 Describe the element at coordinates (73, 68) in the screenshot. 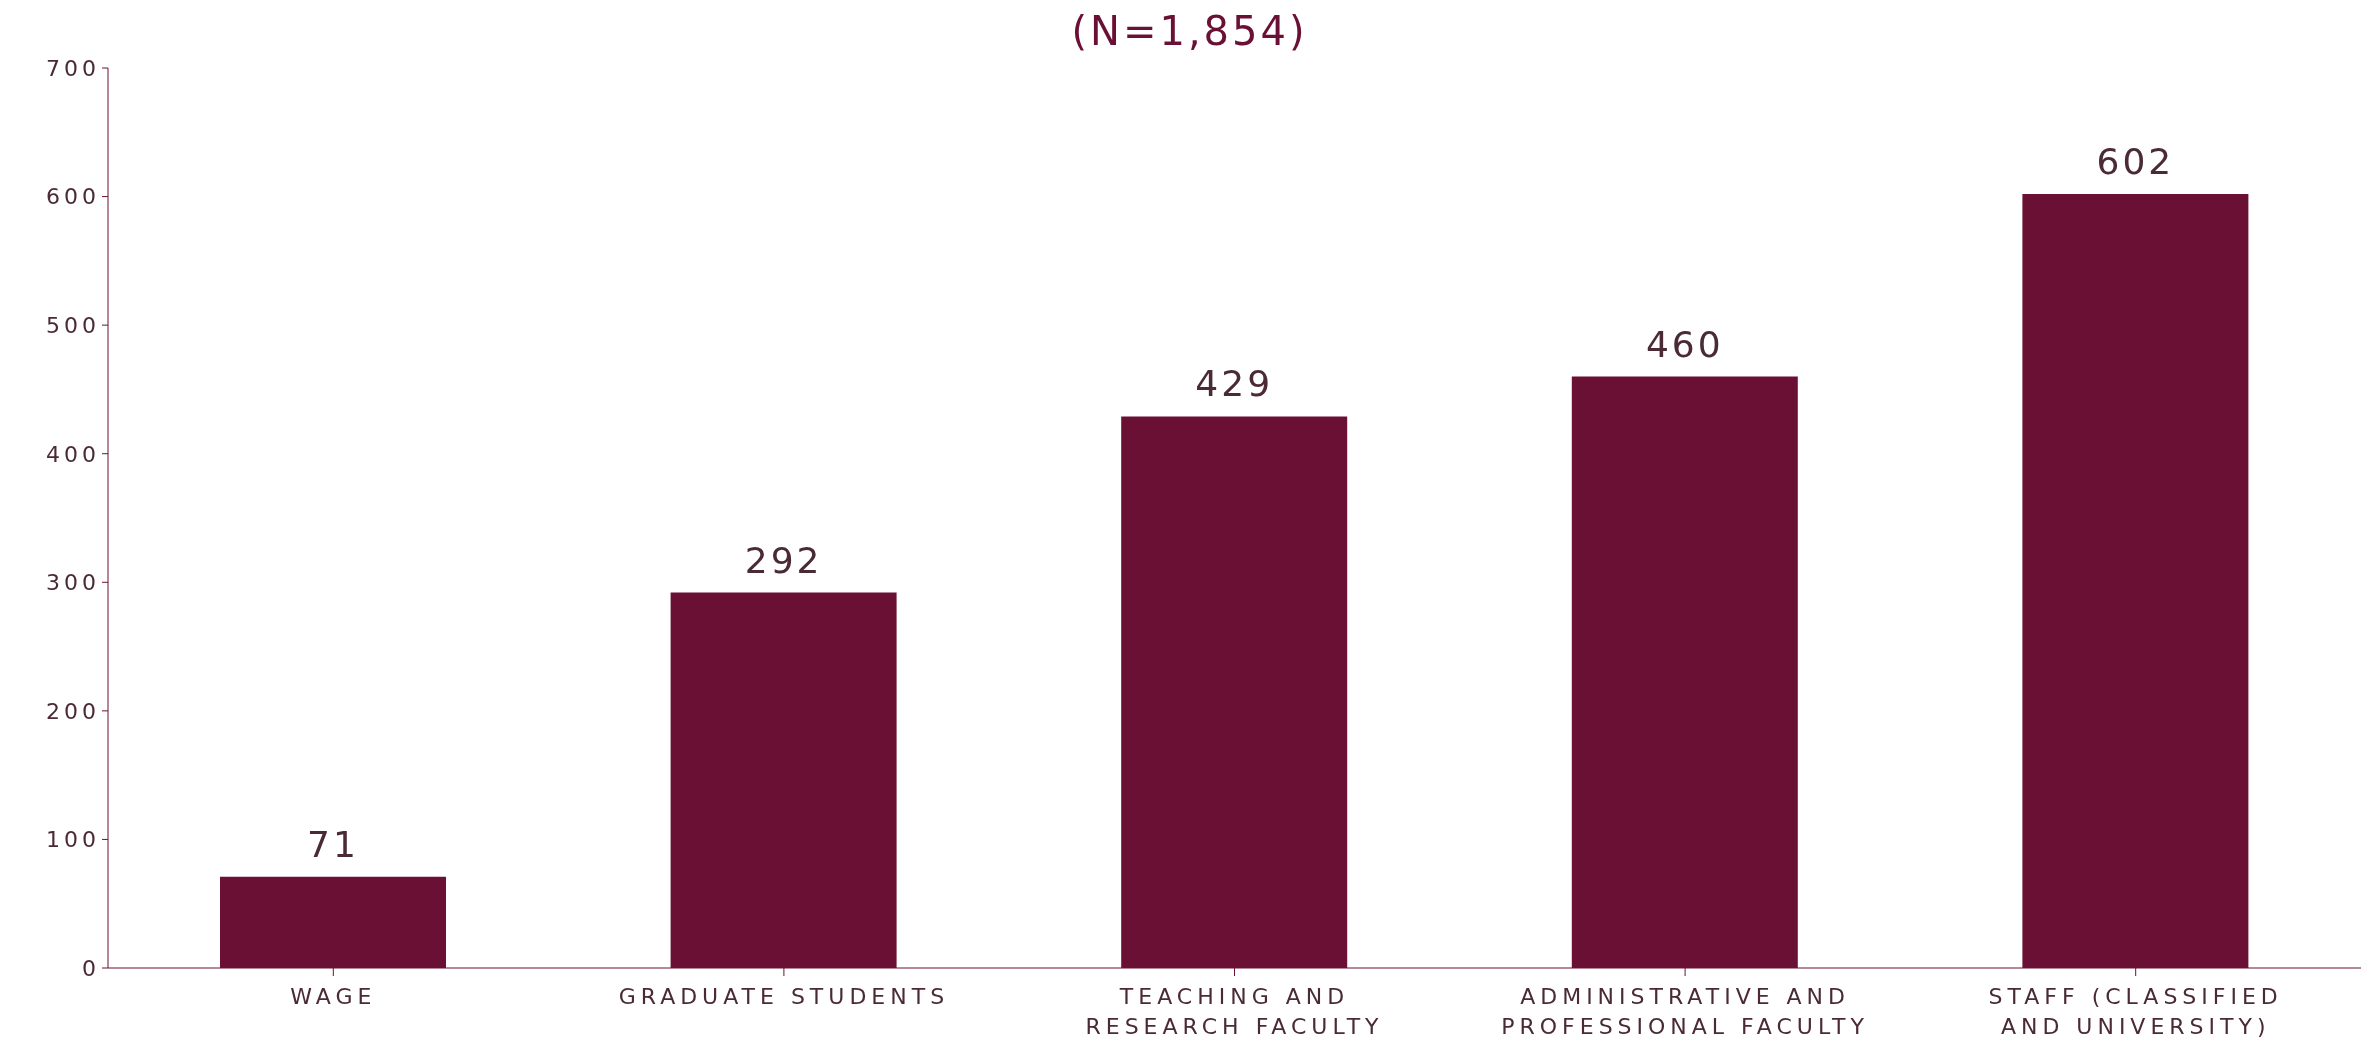

I see `y-tick-label: 700` at that location.